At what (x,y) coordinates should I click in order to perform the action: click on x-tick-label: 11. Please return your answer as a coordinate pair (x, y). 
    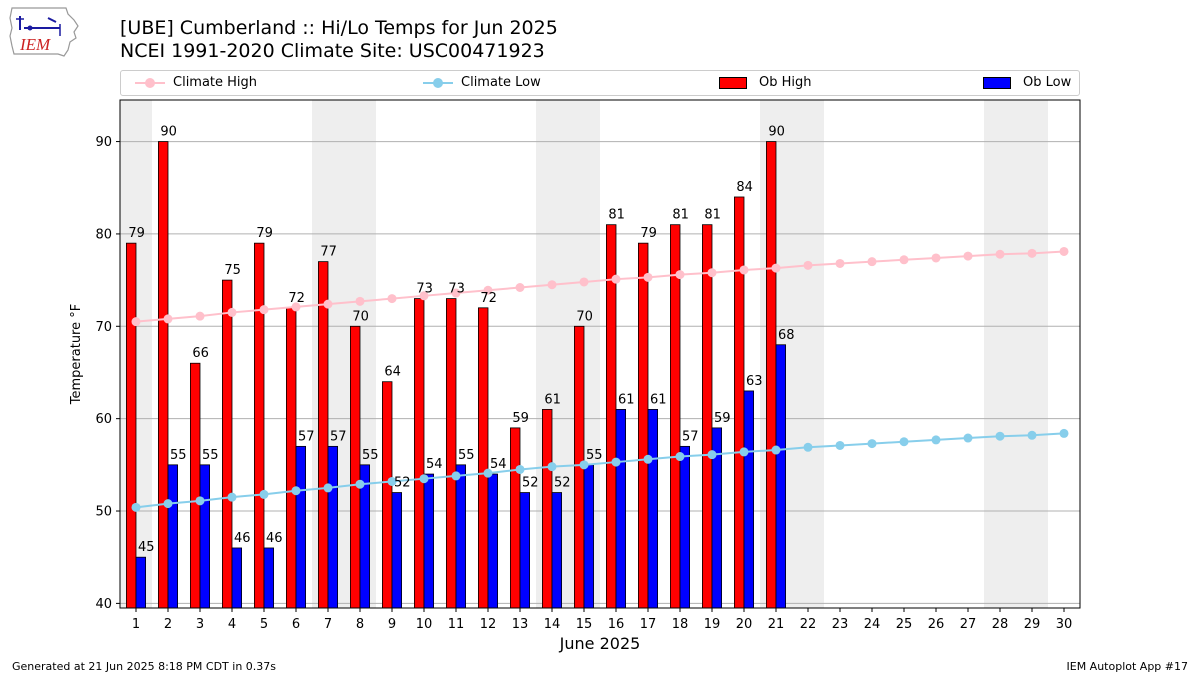
    Looking at the image, I should click on (456, 624).